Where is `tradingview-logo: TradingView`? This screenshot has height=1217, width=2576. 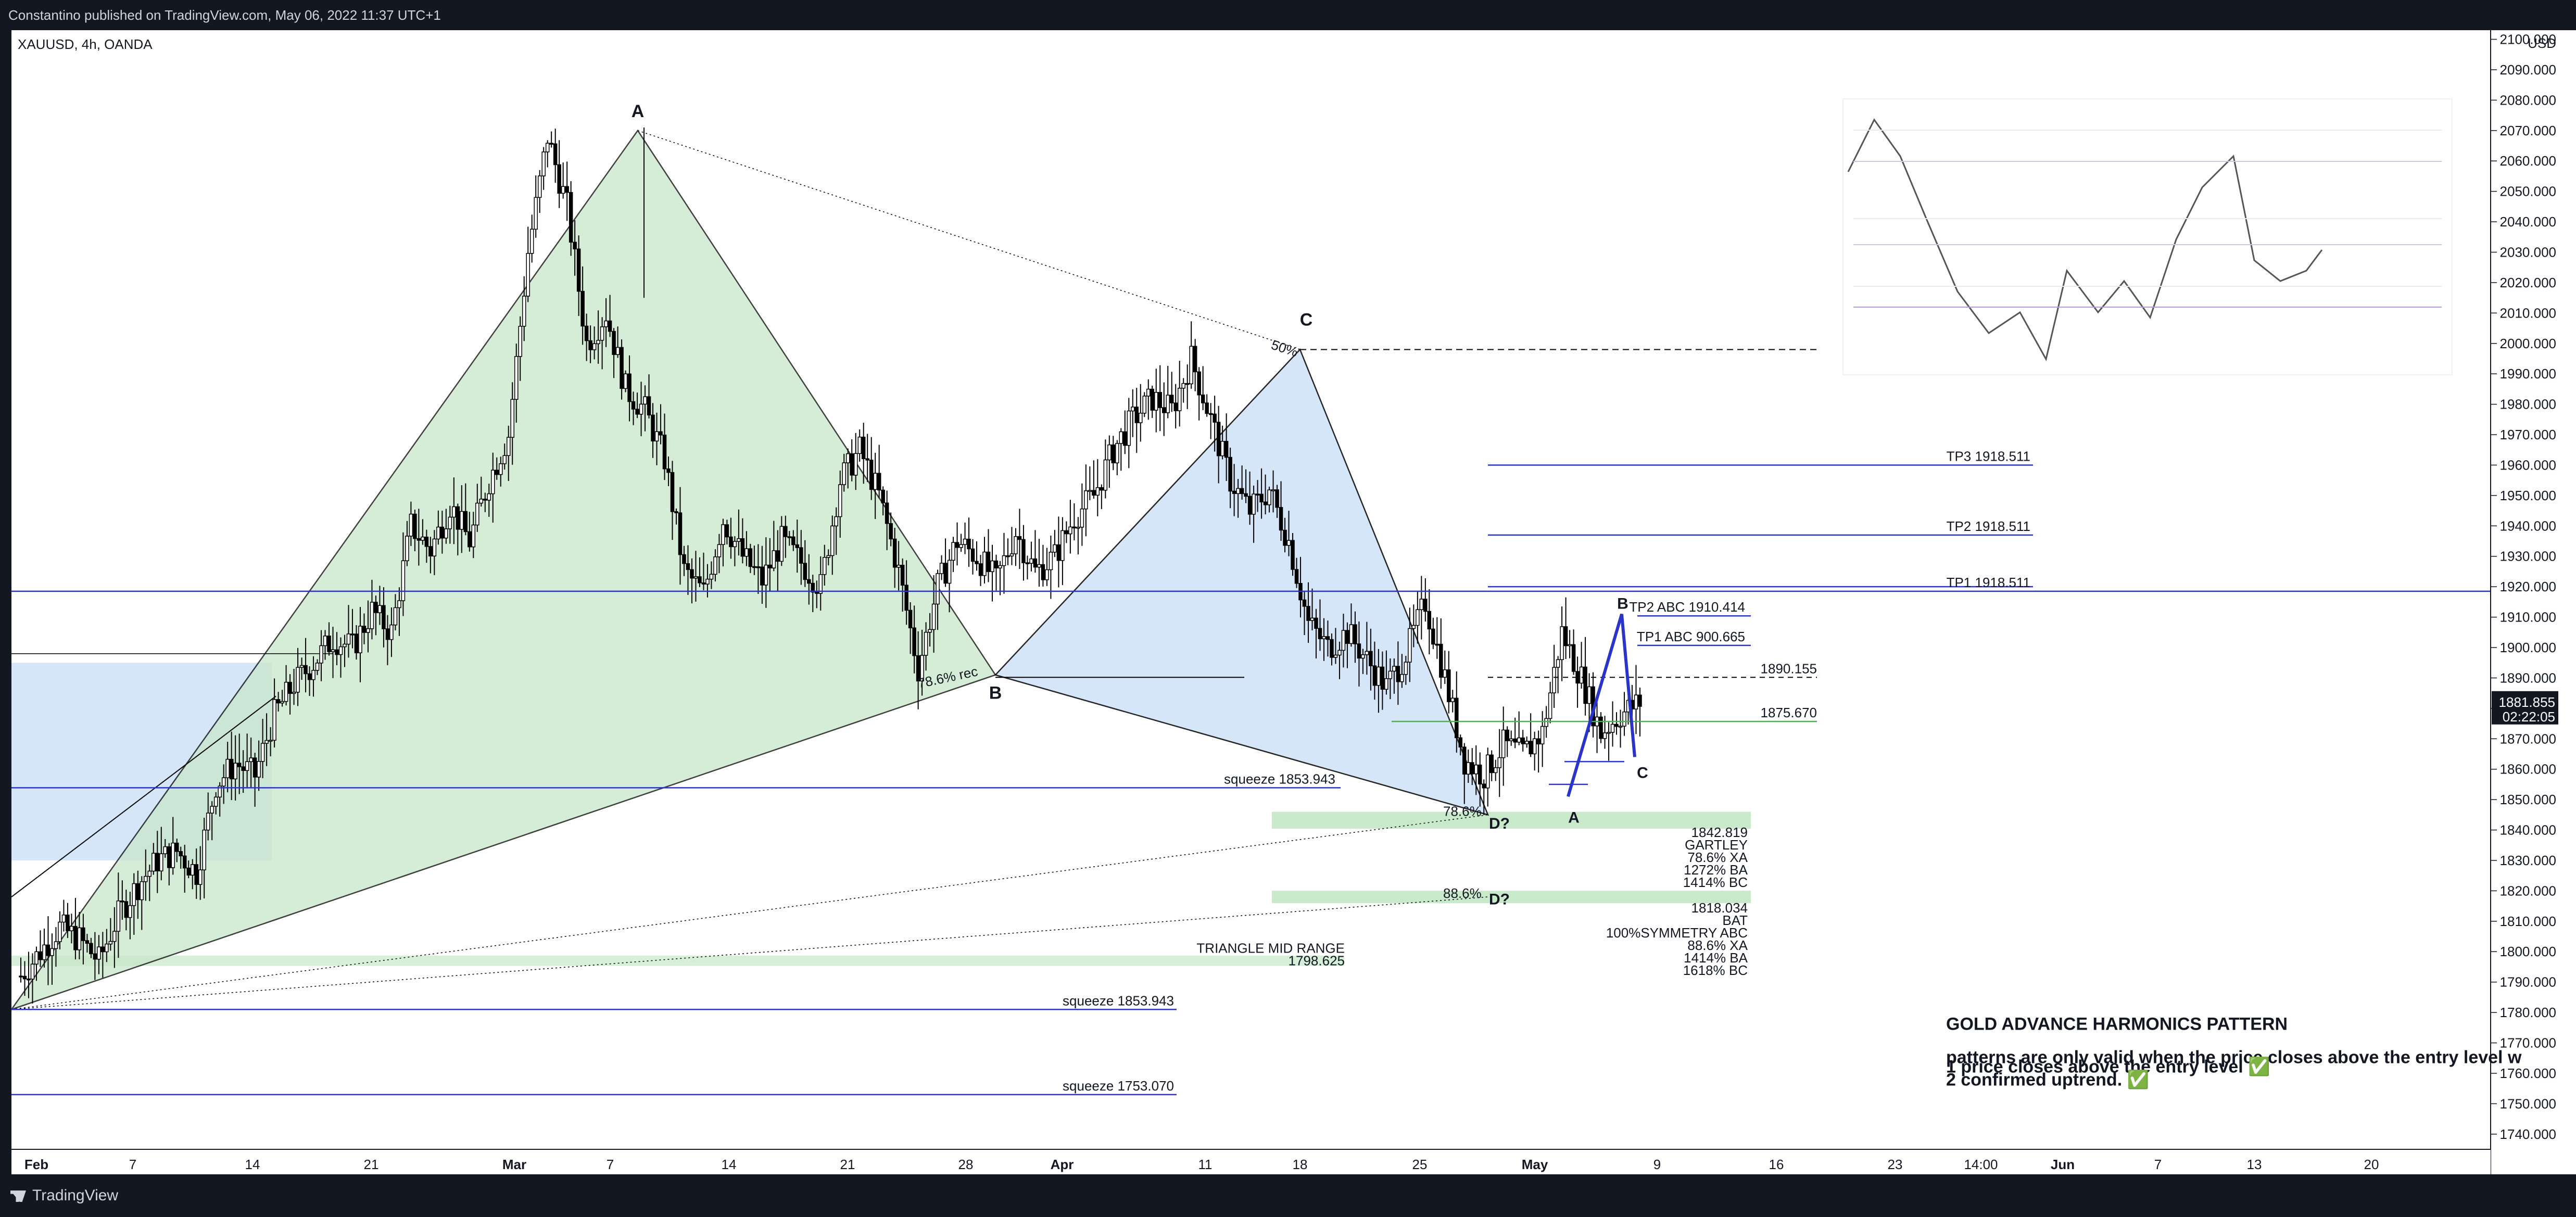
tradingview-logo: TradingView is located at coordinates (64, 1195).